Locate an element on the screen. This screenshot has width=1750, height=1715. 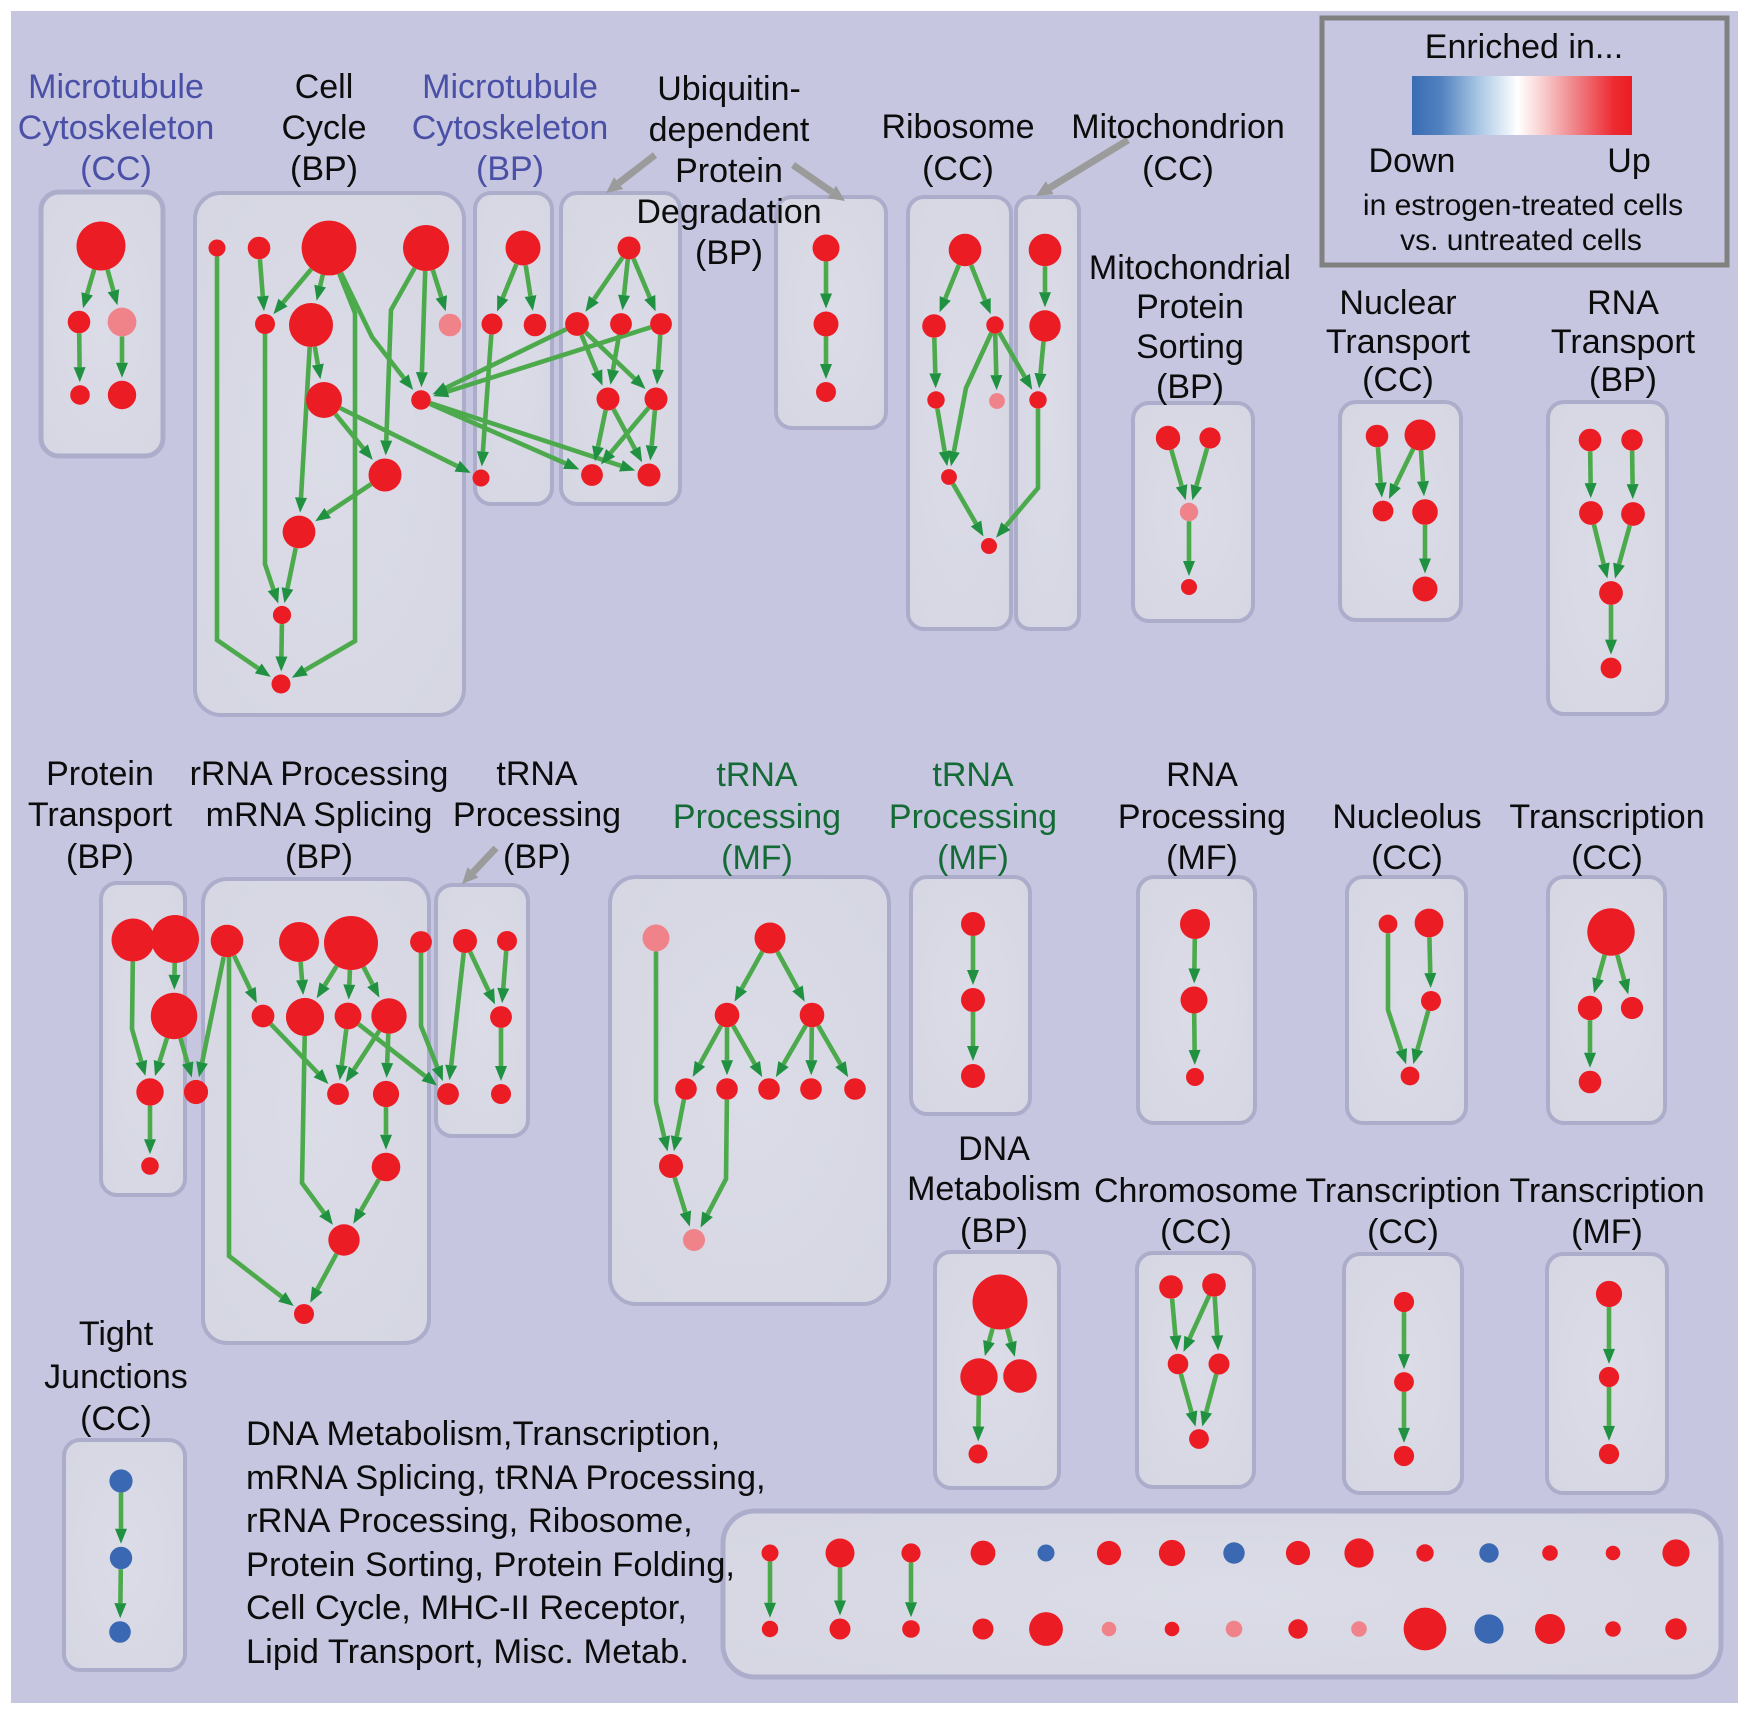
svg-text: Mitochondrial is located at coordinates (1190, 268).